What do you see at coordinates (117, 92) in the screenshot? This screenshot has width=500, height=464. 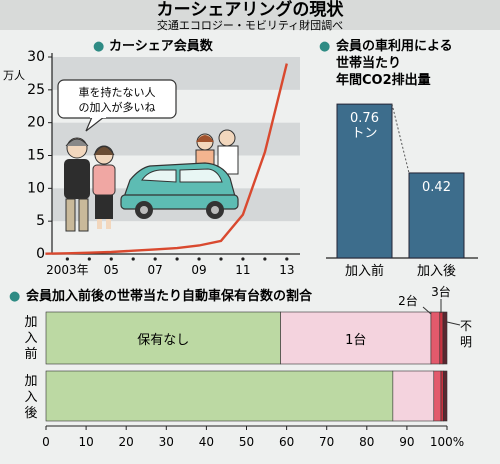 I see `speech-line-1: 車を持たない人` at bounding box center [117, 92].